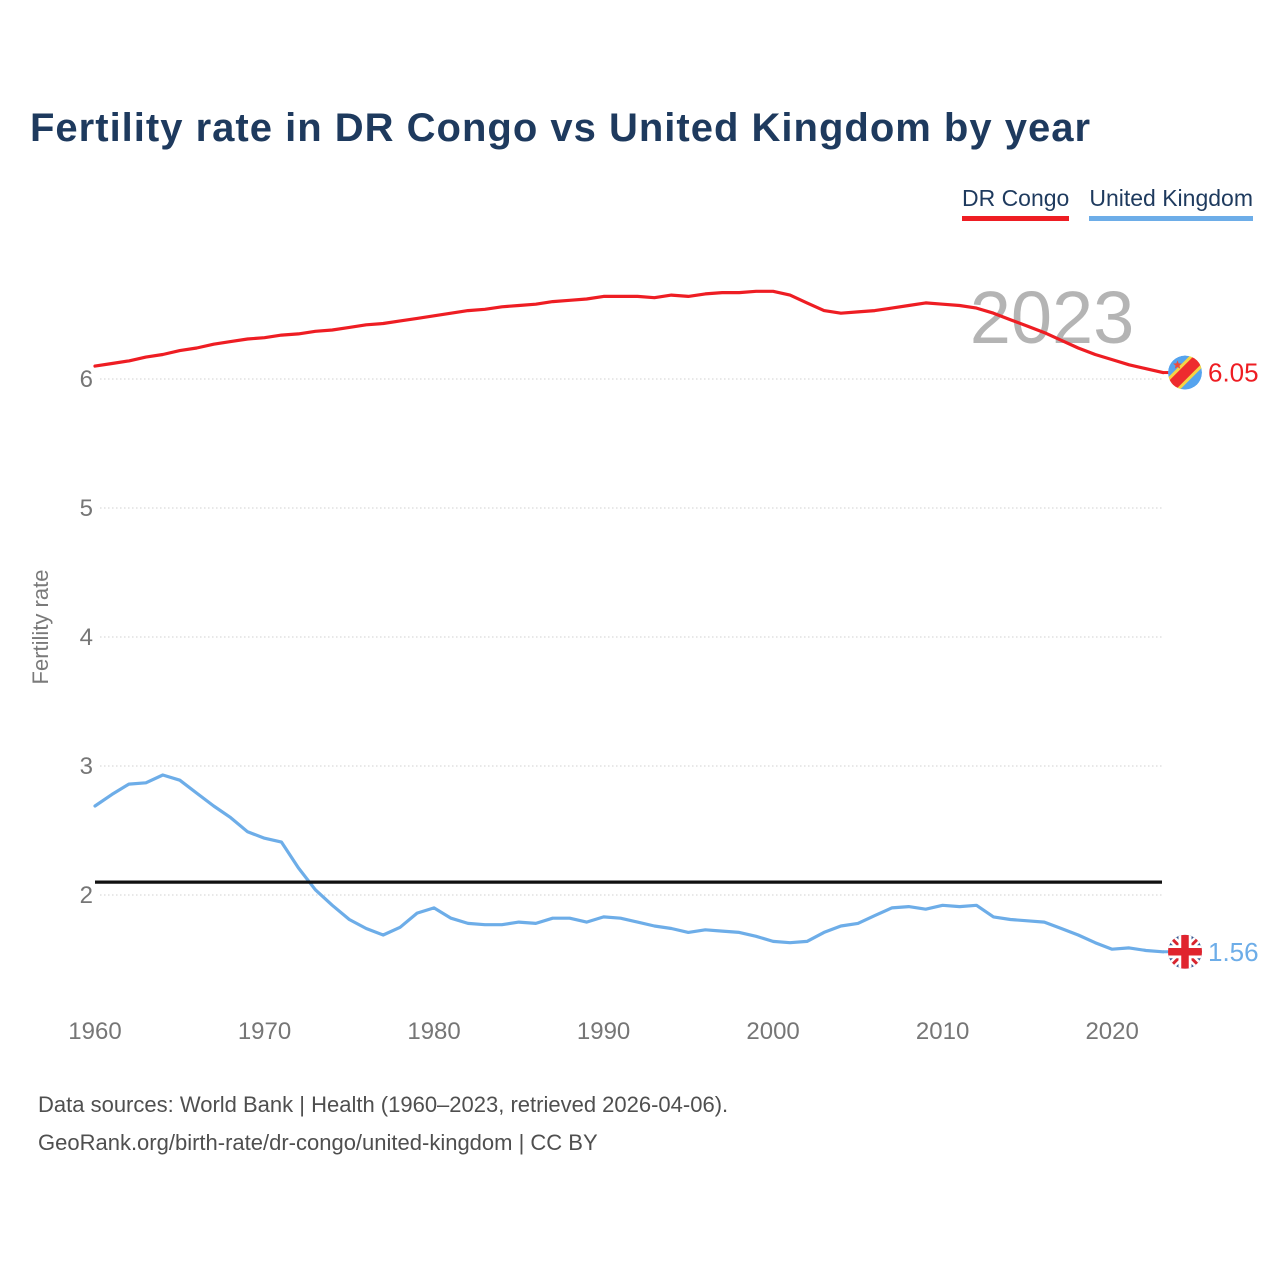 This screenshot has height=1280, width=1280. I want to click on united-kingdom-flag-icon, so click(1185, 951).